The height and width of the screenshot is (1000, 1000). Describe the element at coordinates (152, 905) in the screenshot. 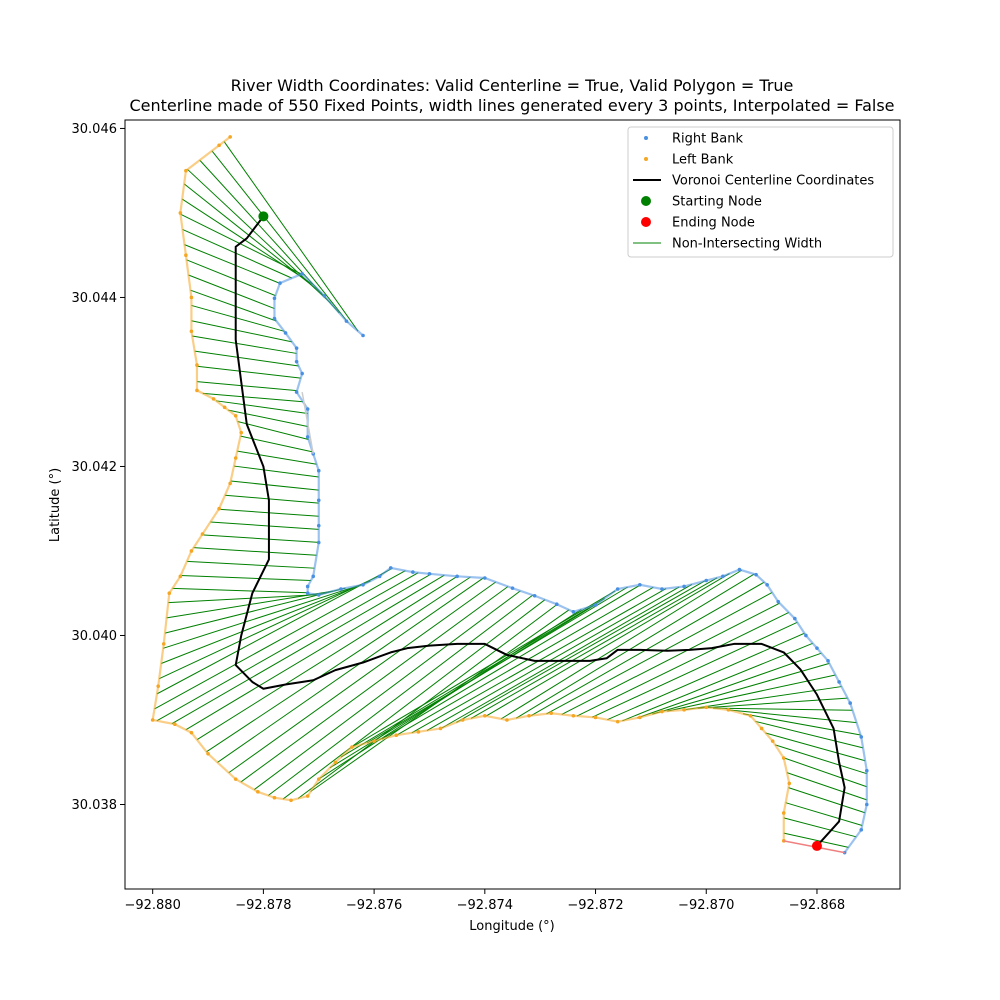

I see `x-tick-label: −92.880` at that location.